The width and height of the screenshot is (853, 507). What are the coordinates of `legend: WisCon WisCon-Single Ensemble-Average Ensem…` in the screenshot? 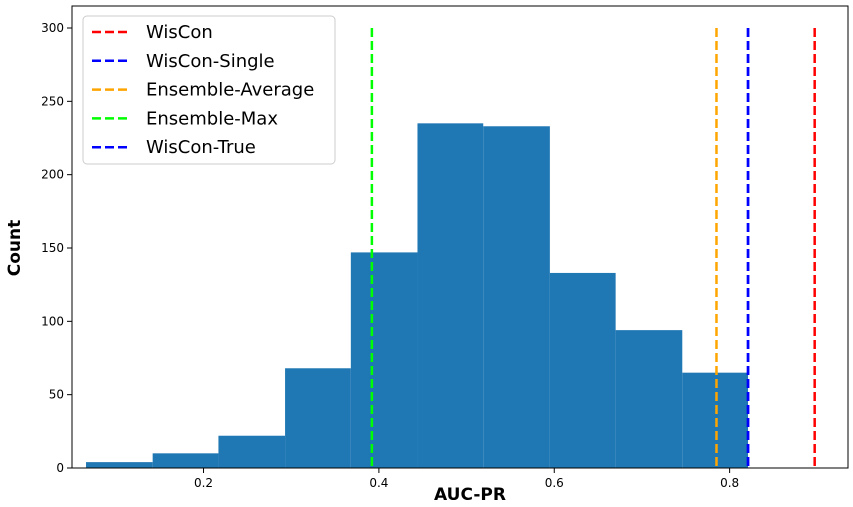 It's located at (209, 90).